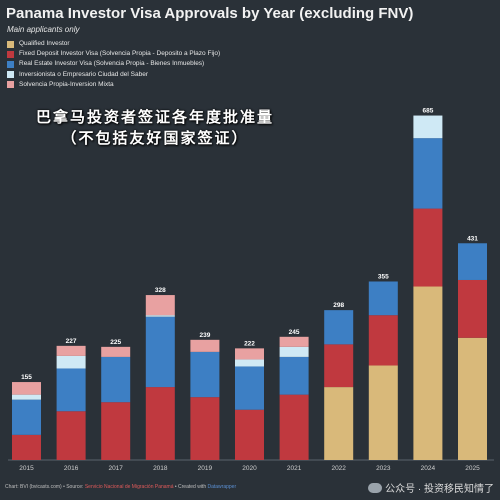  I want to click on credit-source-link: Servicio Nacional de Migración Panamá, so click(129, 487).